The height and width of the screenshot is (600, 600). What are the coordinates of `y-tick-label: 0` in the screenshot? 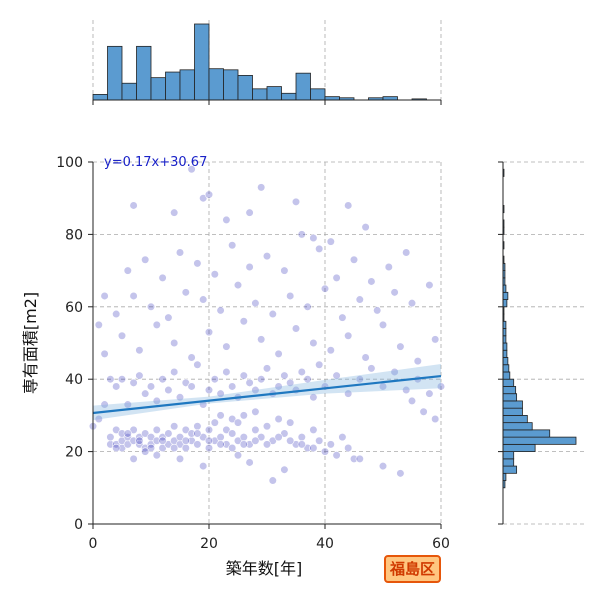 It's located at (78, 525).